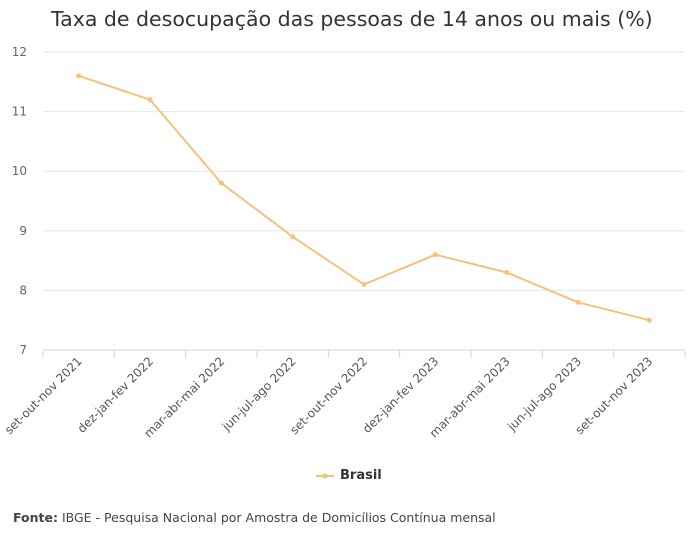  I want to click on x-tick-label: dez-jan-fev 2023, so click(401, 395).